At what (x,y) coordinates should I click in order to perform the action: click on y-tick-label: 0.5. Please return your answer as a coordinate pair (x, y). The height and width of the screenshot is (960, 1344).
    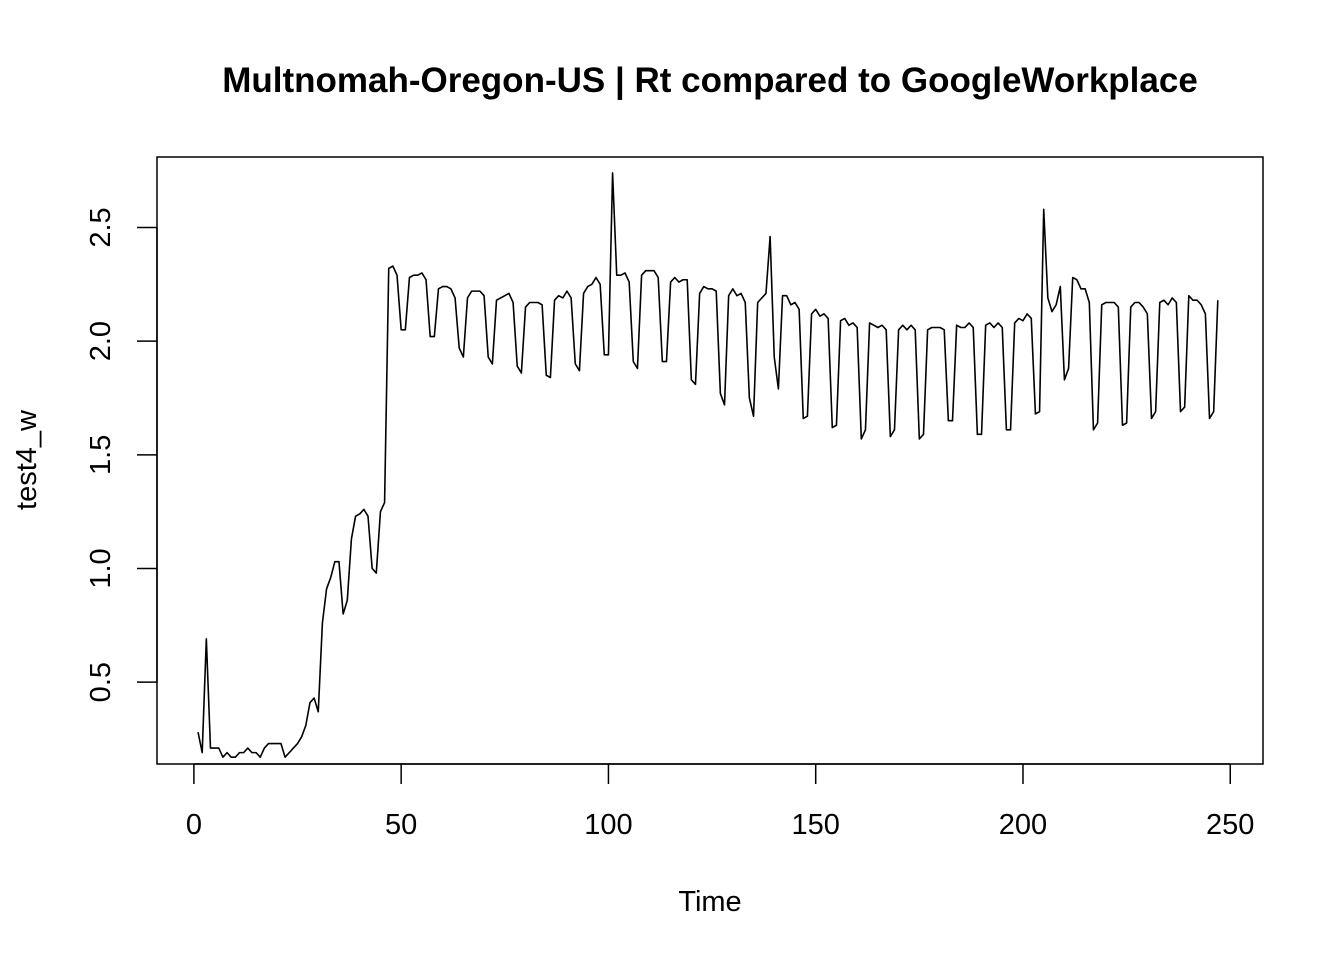
    Looking at the image, I should click on (101, 682).